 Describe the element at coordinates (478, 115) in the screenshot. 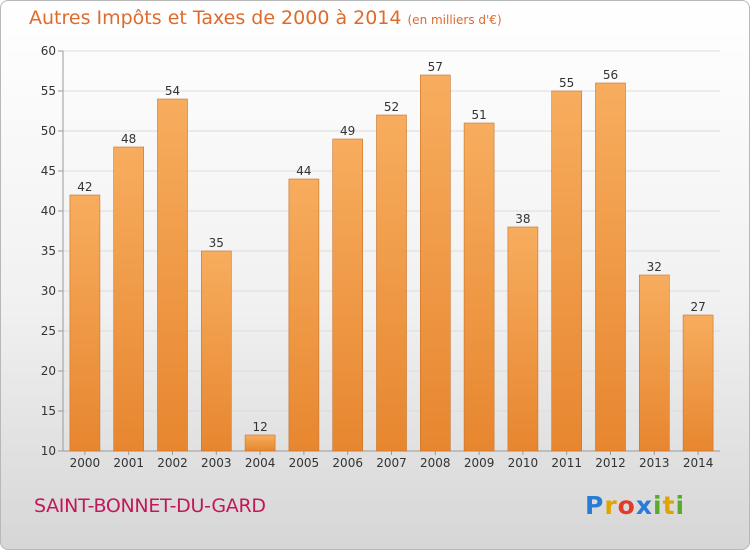

I see `bar-value-label: 51` at that location.